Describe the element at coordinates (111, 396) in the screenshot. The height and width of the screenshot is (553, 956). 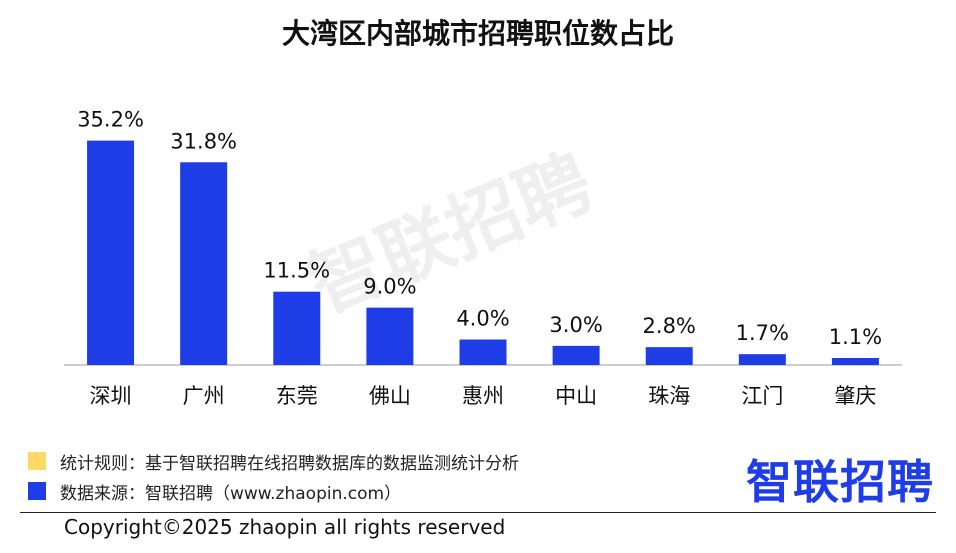
I see `x-tick-label-0: 深圳` at that location.